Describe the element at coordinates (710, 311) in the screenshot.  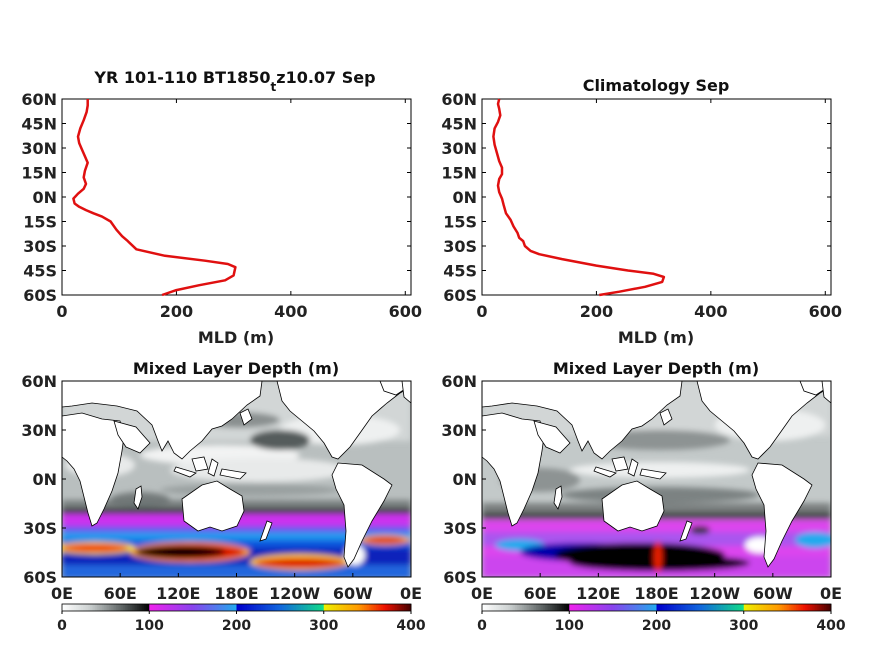
I see `x-tick-label: 400` at that location.